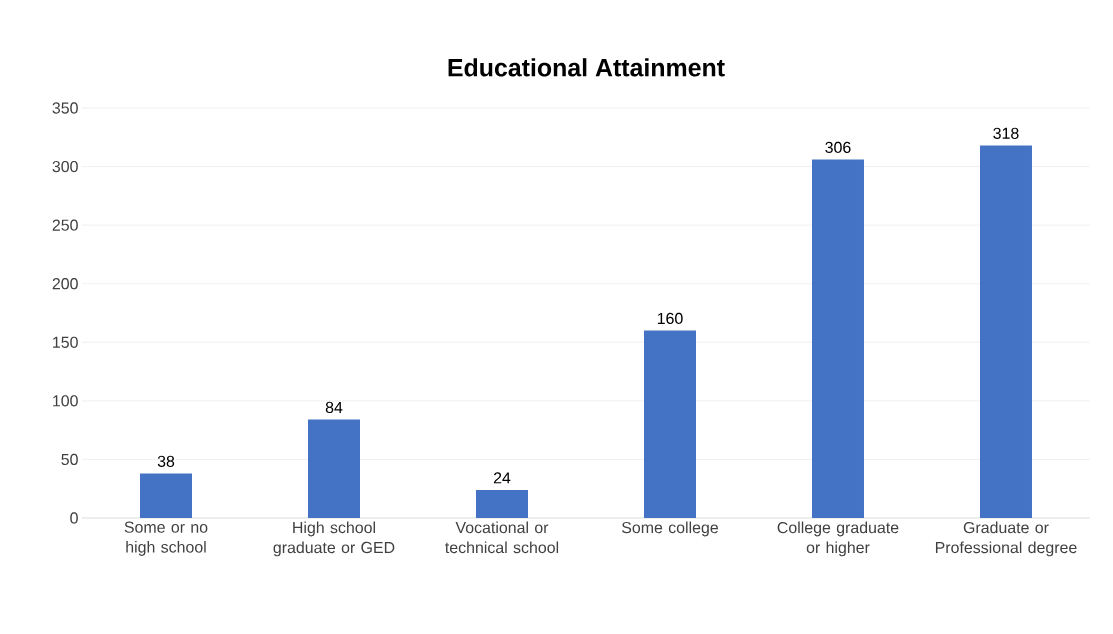 This screenshot has width=1113, height=634. I want to click on data-label: 84, so click(334, 407).